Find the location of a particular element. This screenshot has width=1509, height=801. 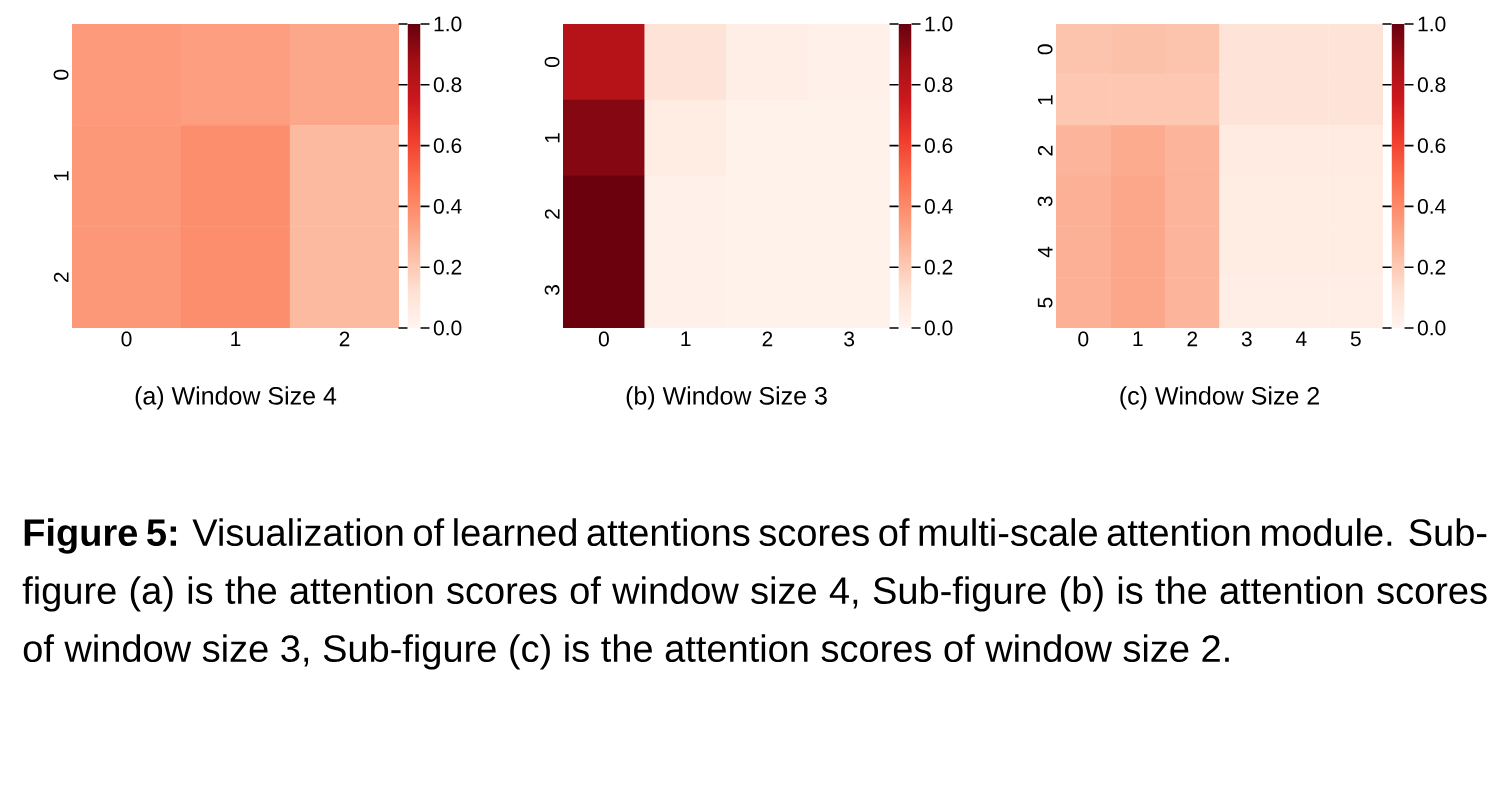

x-tick-label: 5 is located at coordinates (1355, 339).